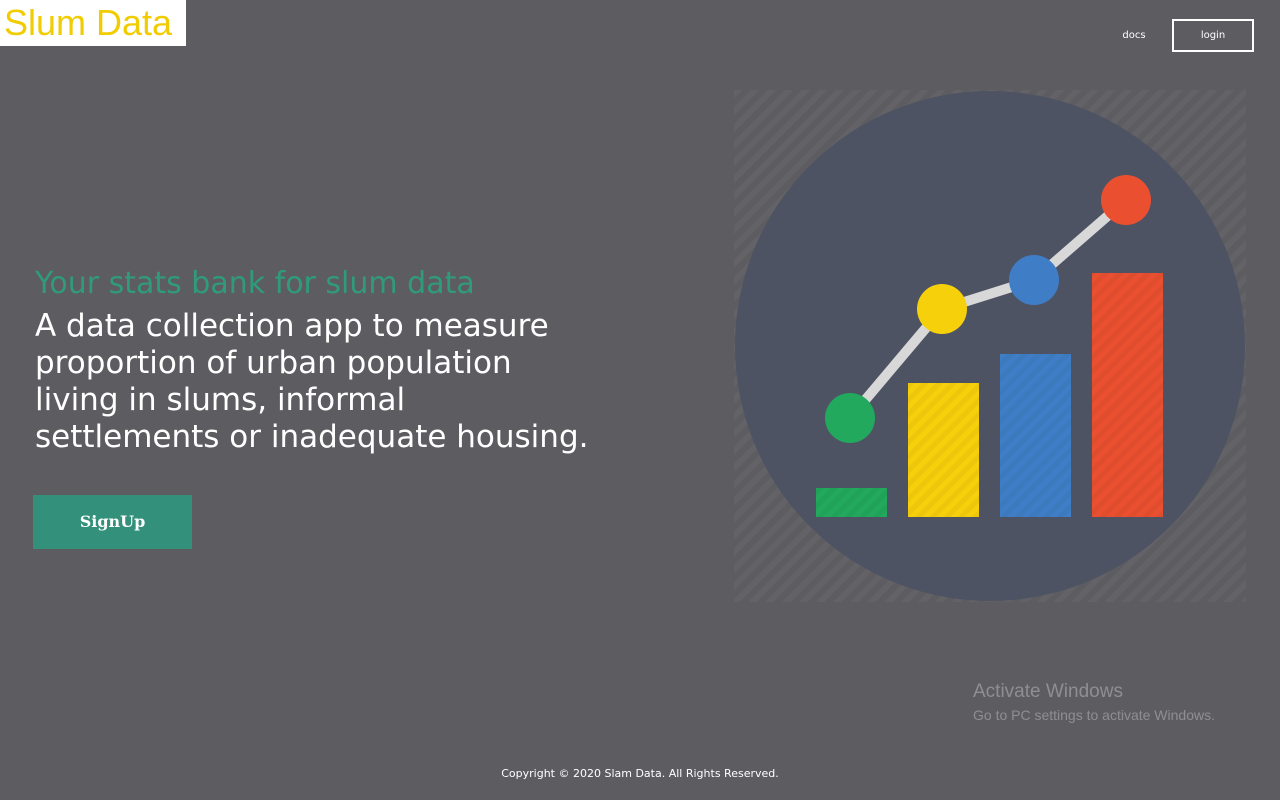 The image size is (1280, 800). Describe the element at coordinates (112, 522) in the screenshot. I see `signup-button: SignUp` at that location.